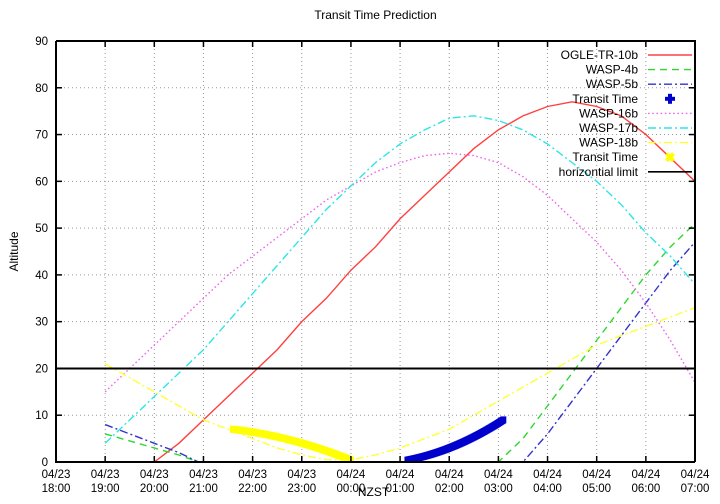  What do you see at coordinates (599, 172) in the screenshot?
I see `legend-label: horizontial limit` at bounding box center [599, 172].